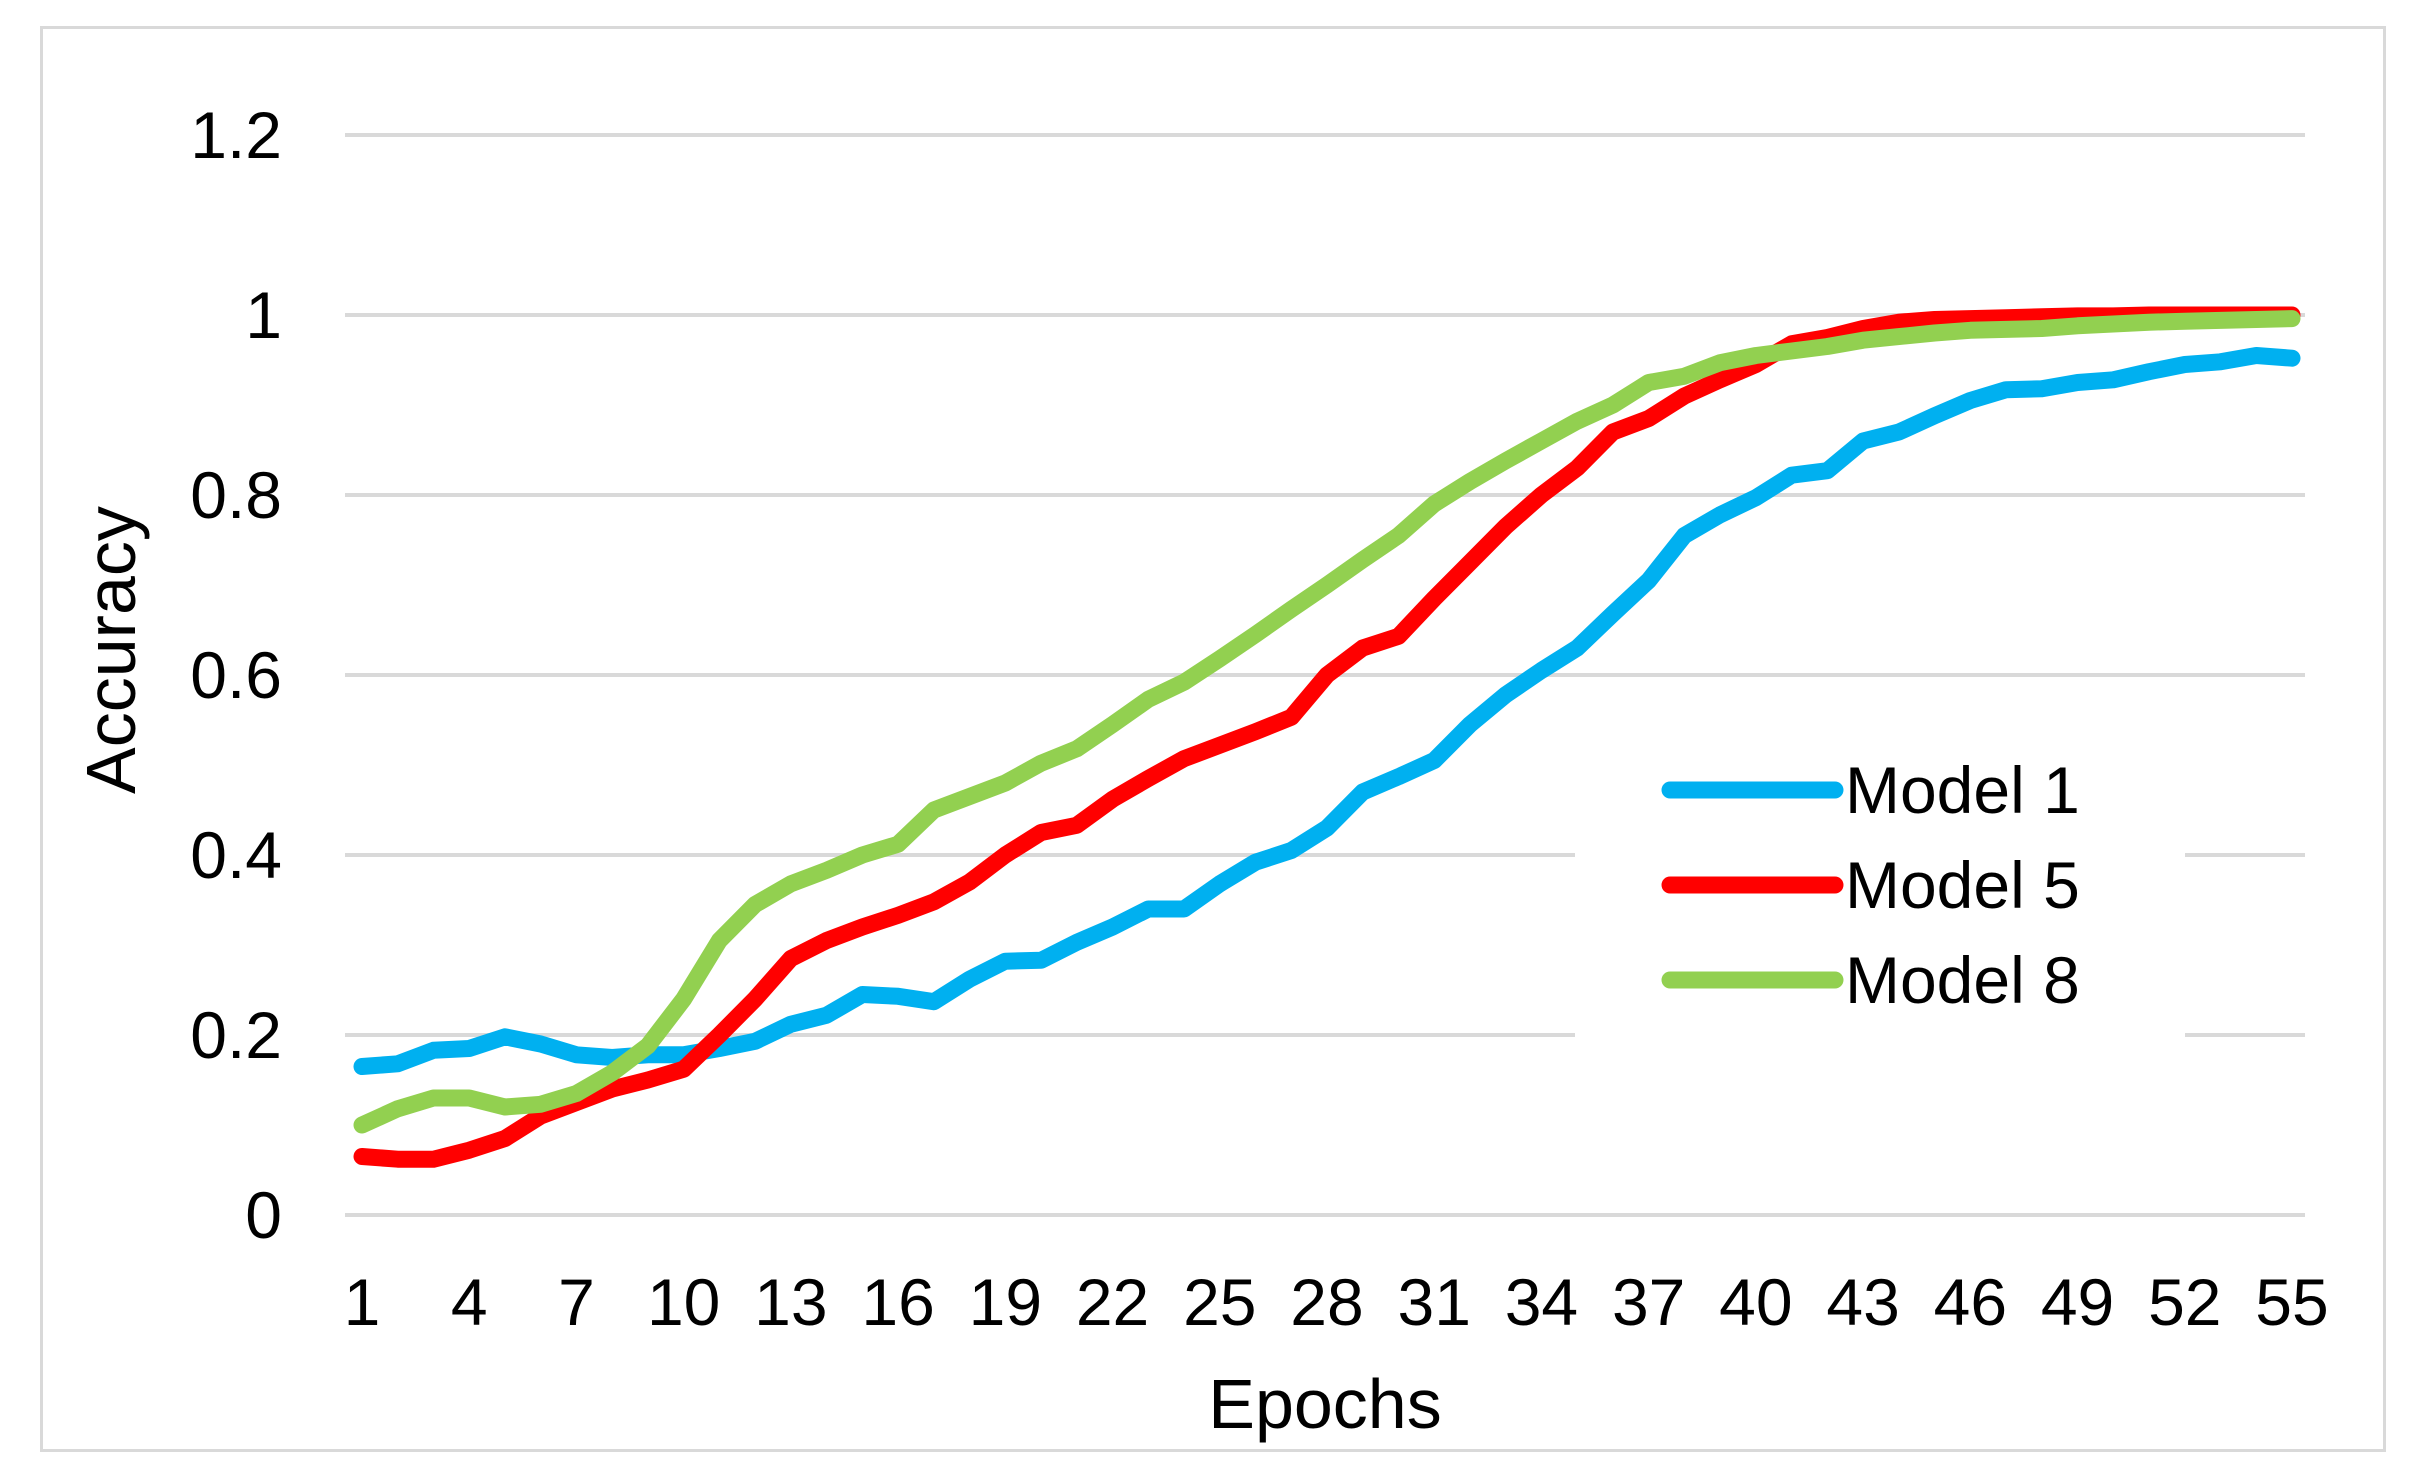 Image resolution: width=2433 pixels, height=1483 pixels. I want to click on x-tick-label: 43, so click(1862, 1302).